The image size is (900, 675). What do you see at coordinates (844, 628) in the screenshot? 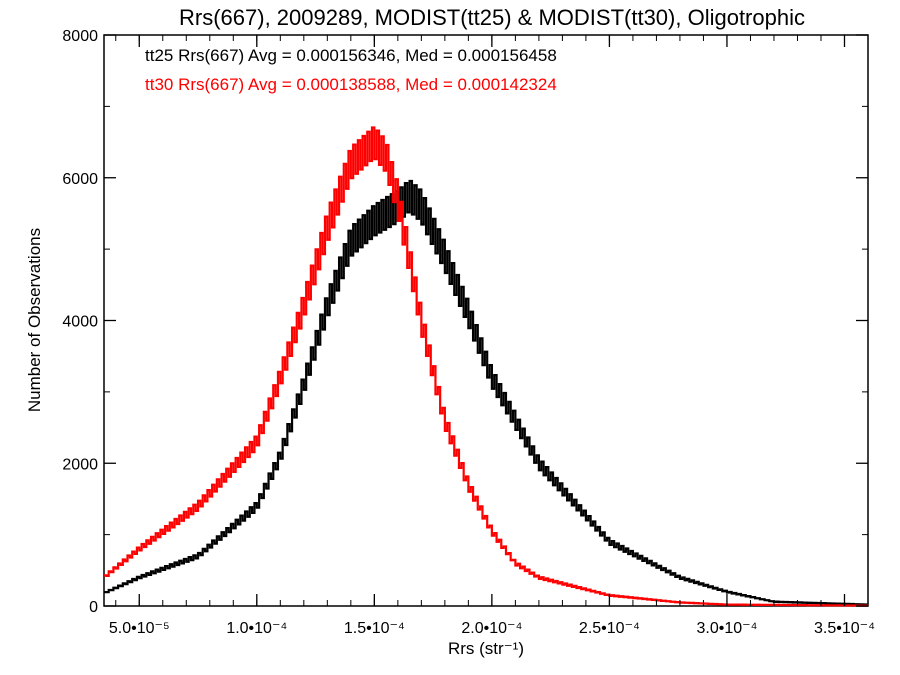
I see `x-tick-label: 3.5•10⁻⁴` at bounding box center [844, 628].